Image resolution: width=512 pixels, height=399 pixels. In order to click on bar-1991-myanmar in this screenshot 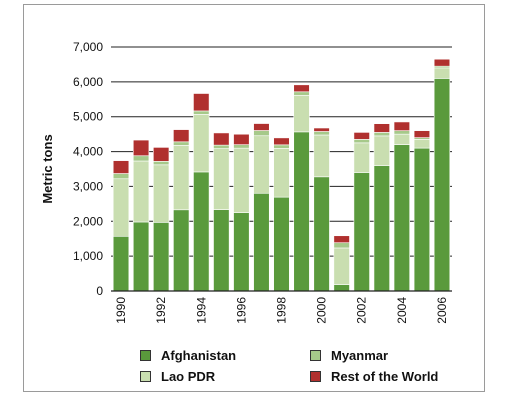, I will do `click(141, 158)`.